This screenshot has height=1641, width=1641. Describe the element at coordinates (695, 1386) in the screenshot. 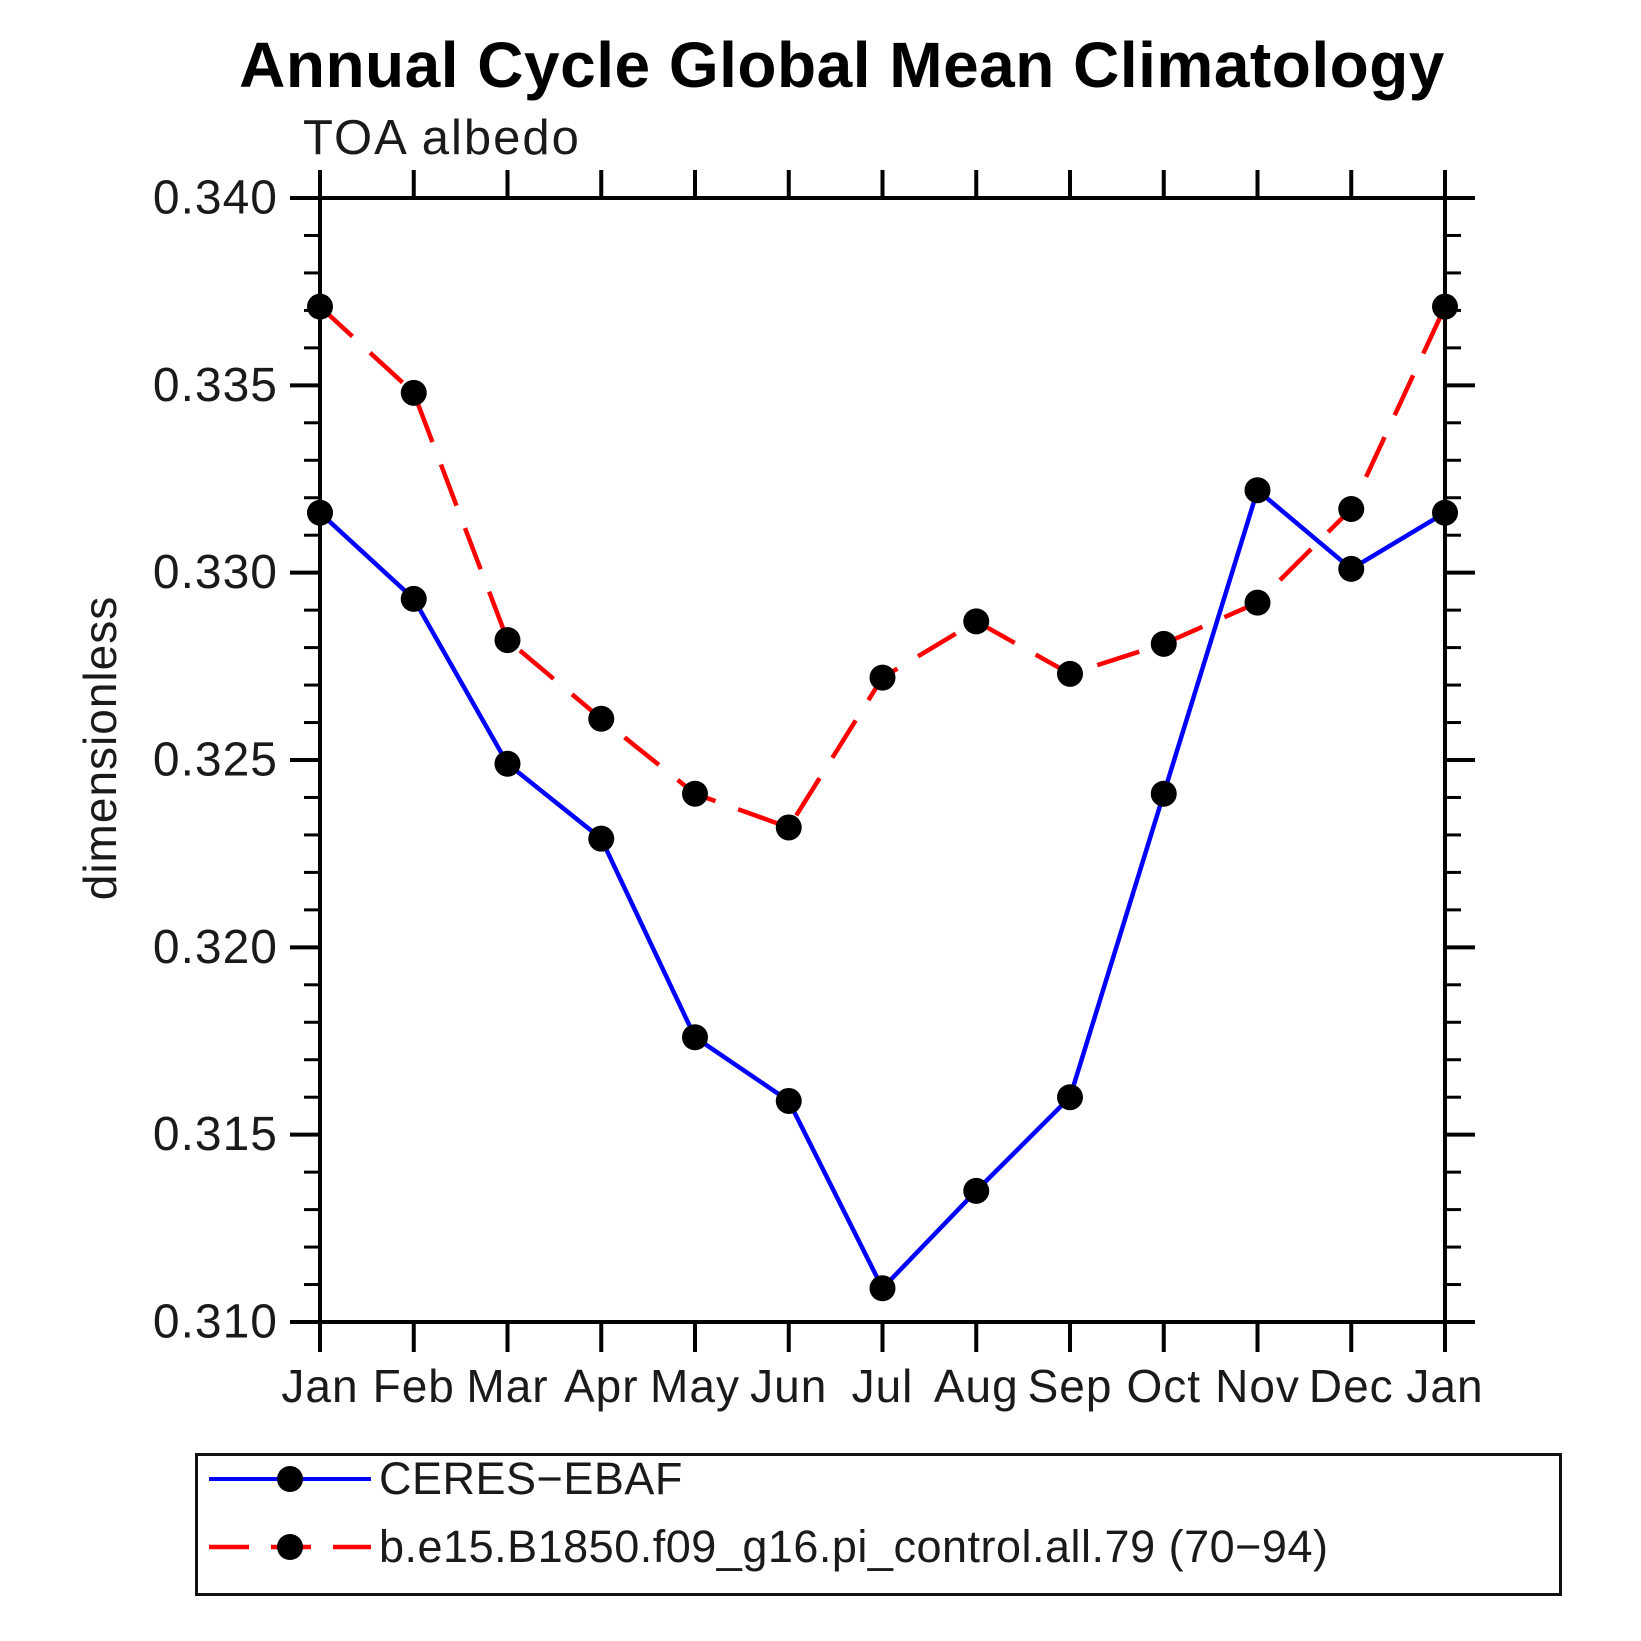

I see `x-tick-label: May` at that location.